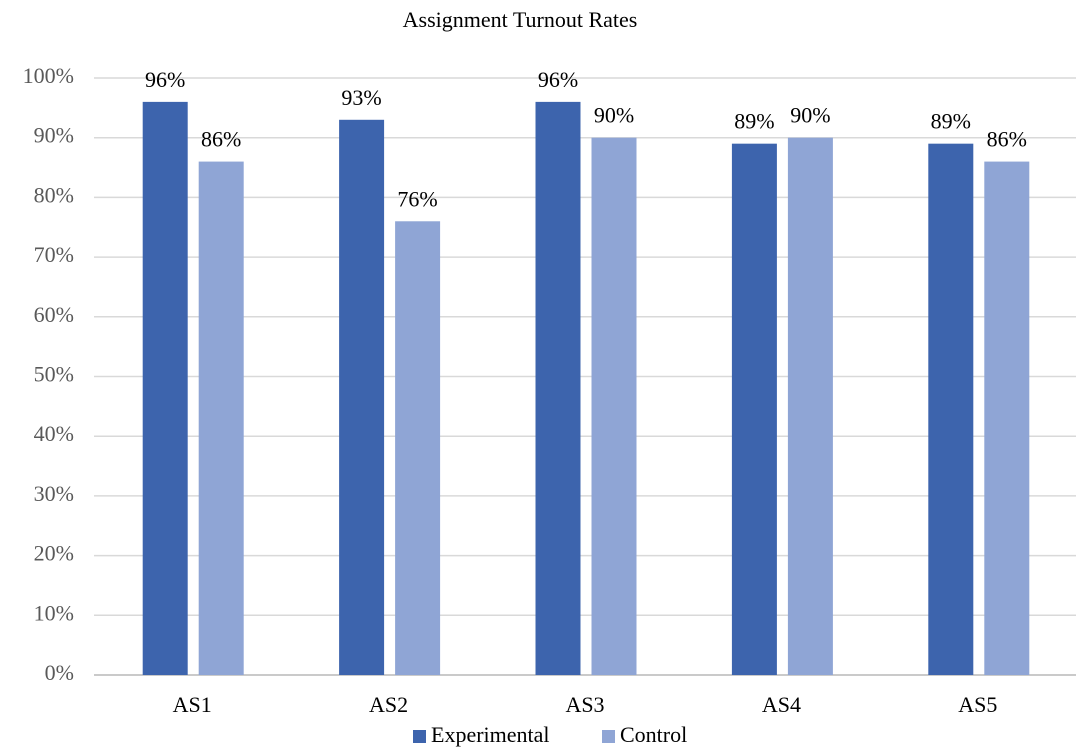 This screenshot has width=1082, height=751. Describe the element at coordinates (54, 135) in the screenshot. I see `y-tick-label: 90%` at that location.